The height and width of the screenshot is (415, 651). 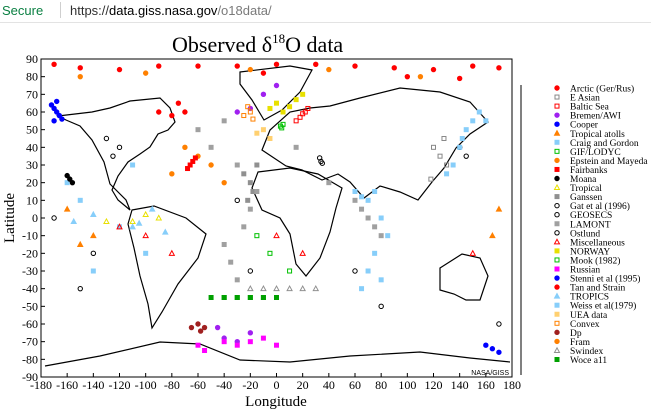 What do you see at coordinates (586, 189) in the screenshot?
I see `legend-label: Tropical` at bounding box center [586, 189].